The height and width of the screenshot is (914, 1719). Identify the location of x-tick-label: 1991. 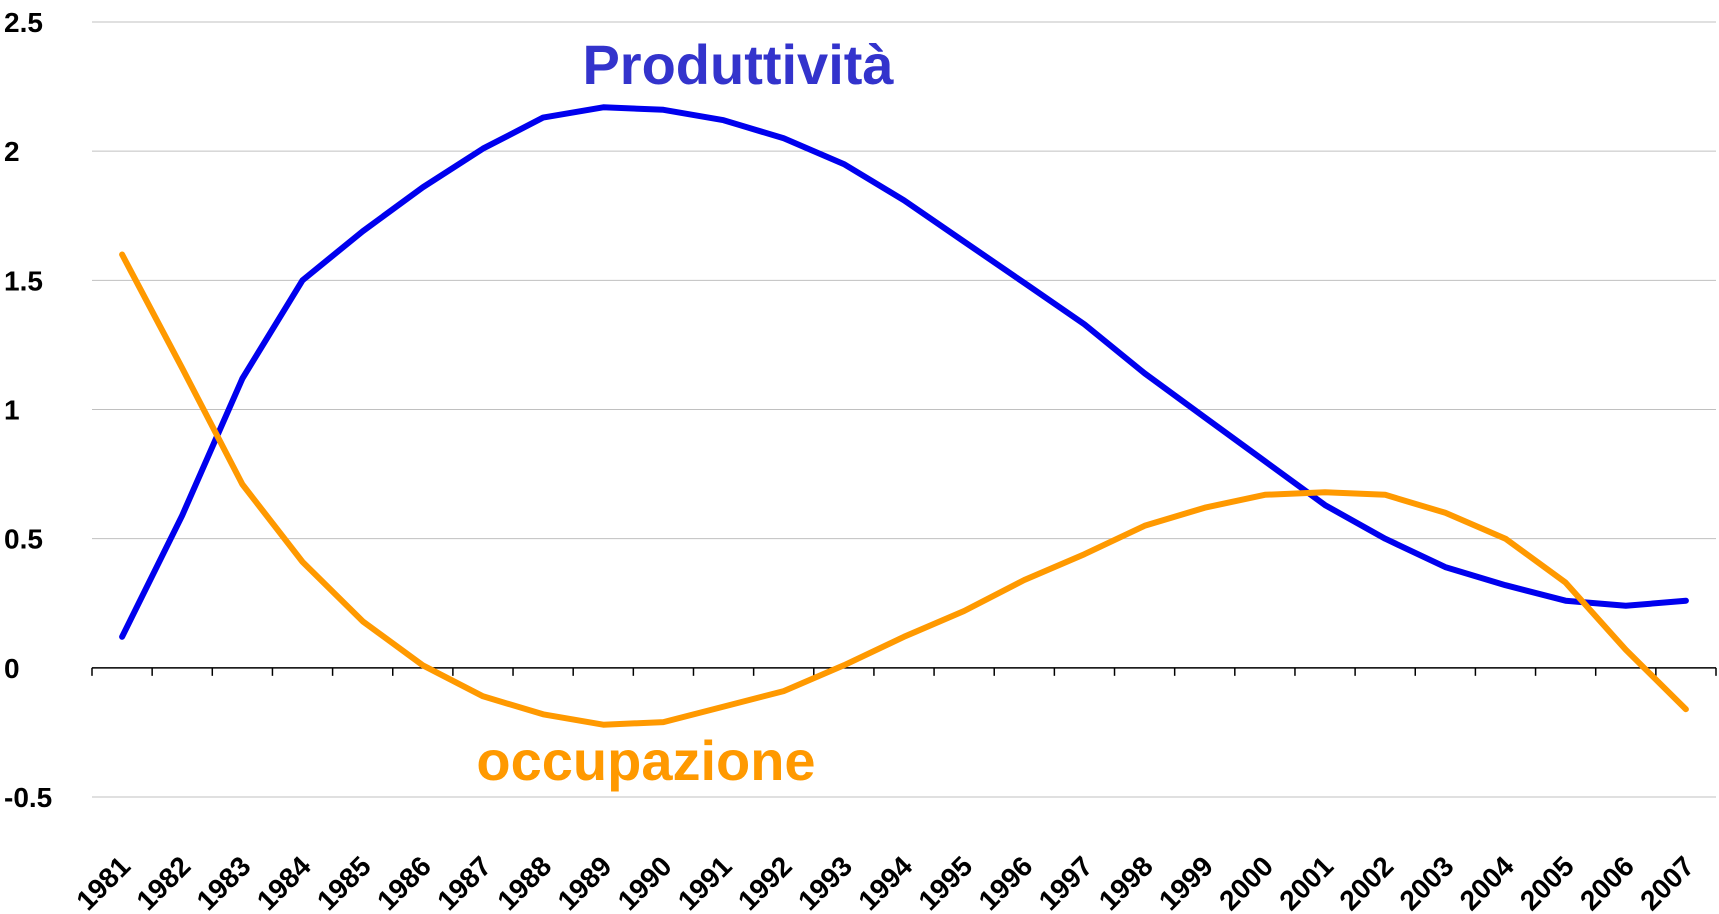
(705, 882).